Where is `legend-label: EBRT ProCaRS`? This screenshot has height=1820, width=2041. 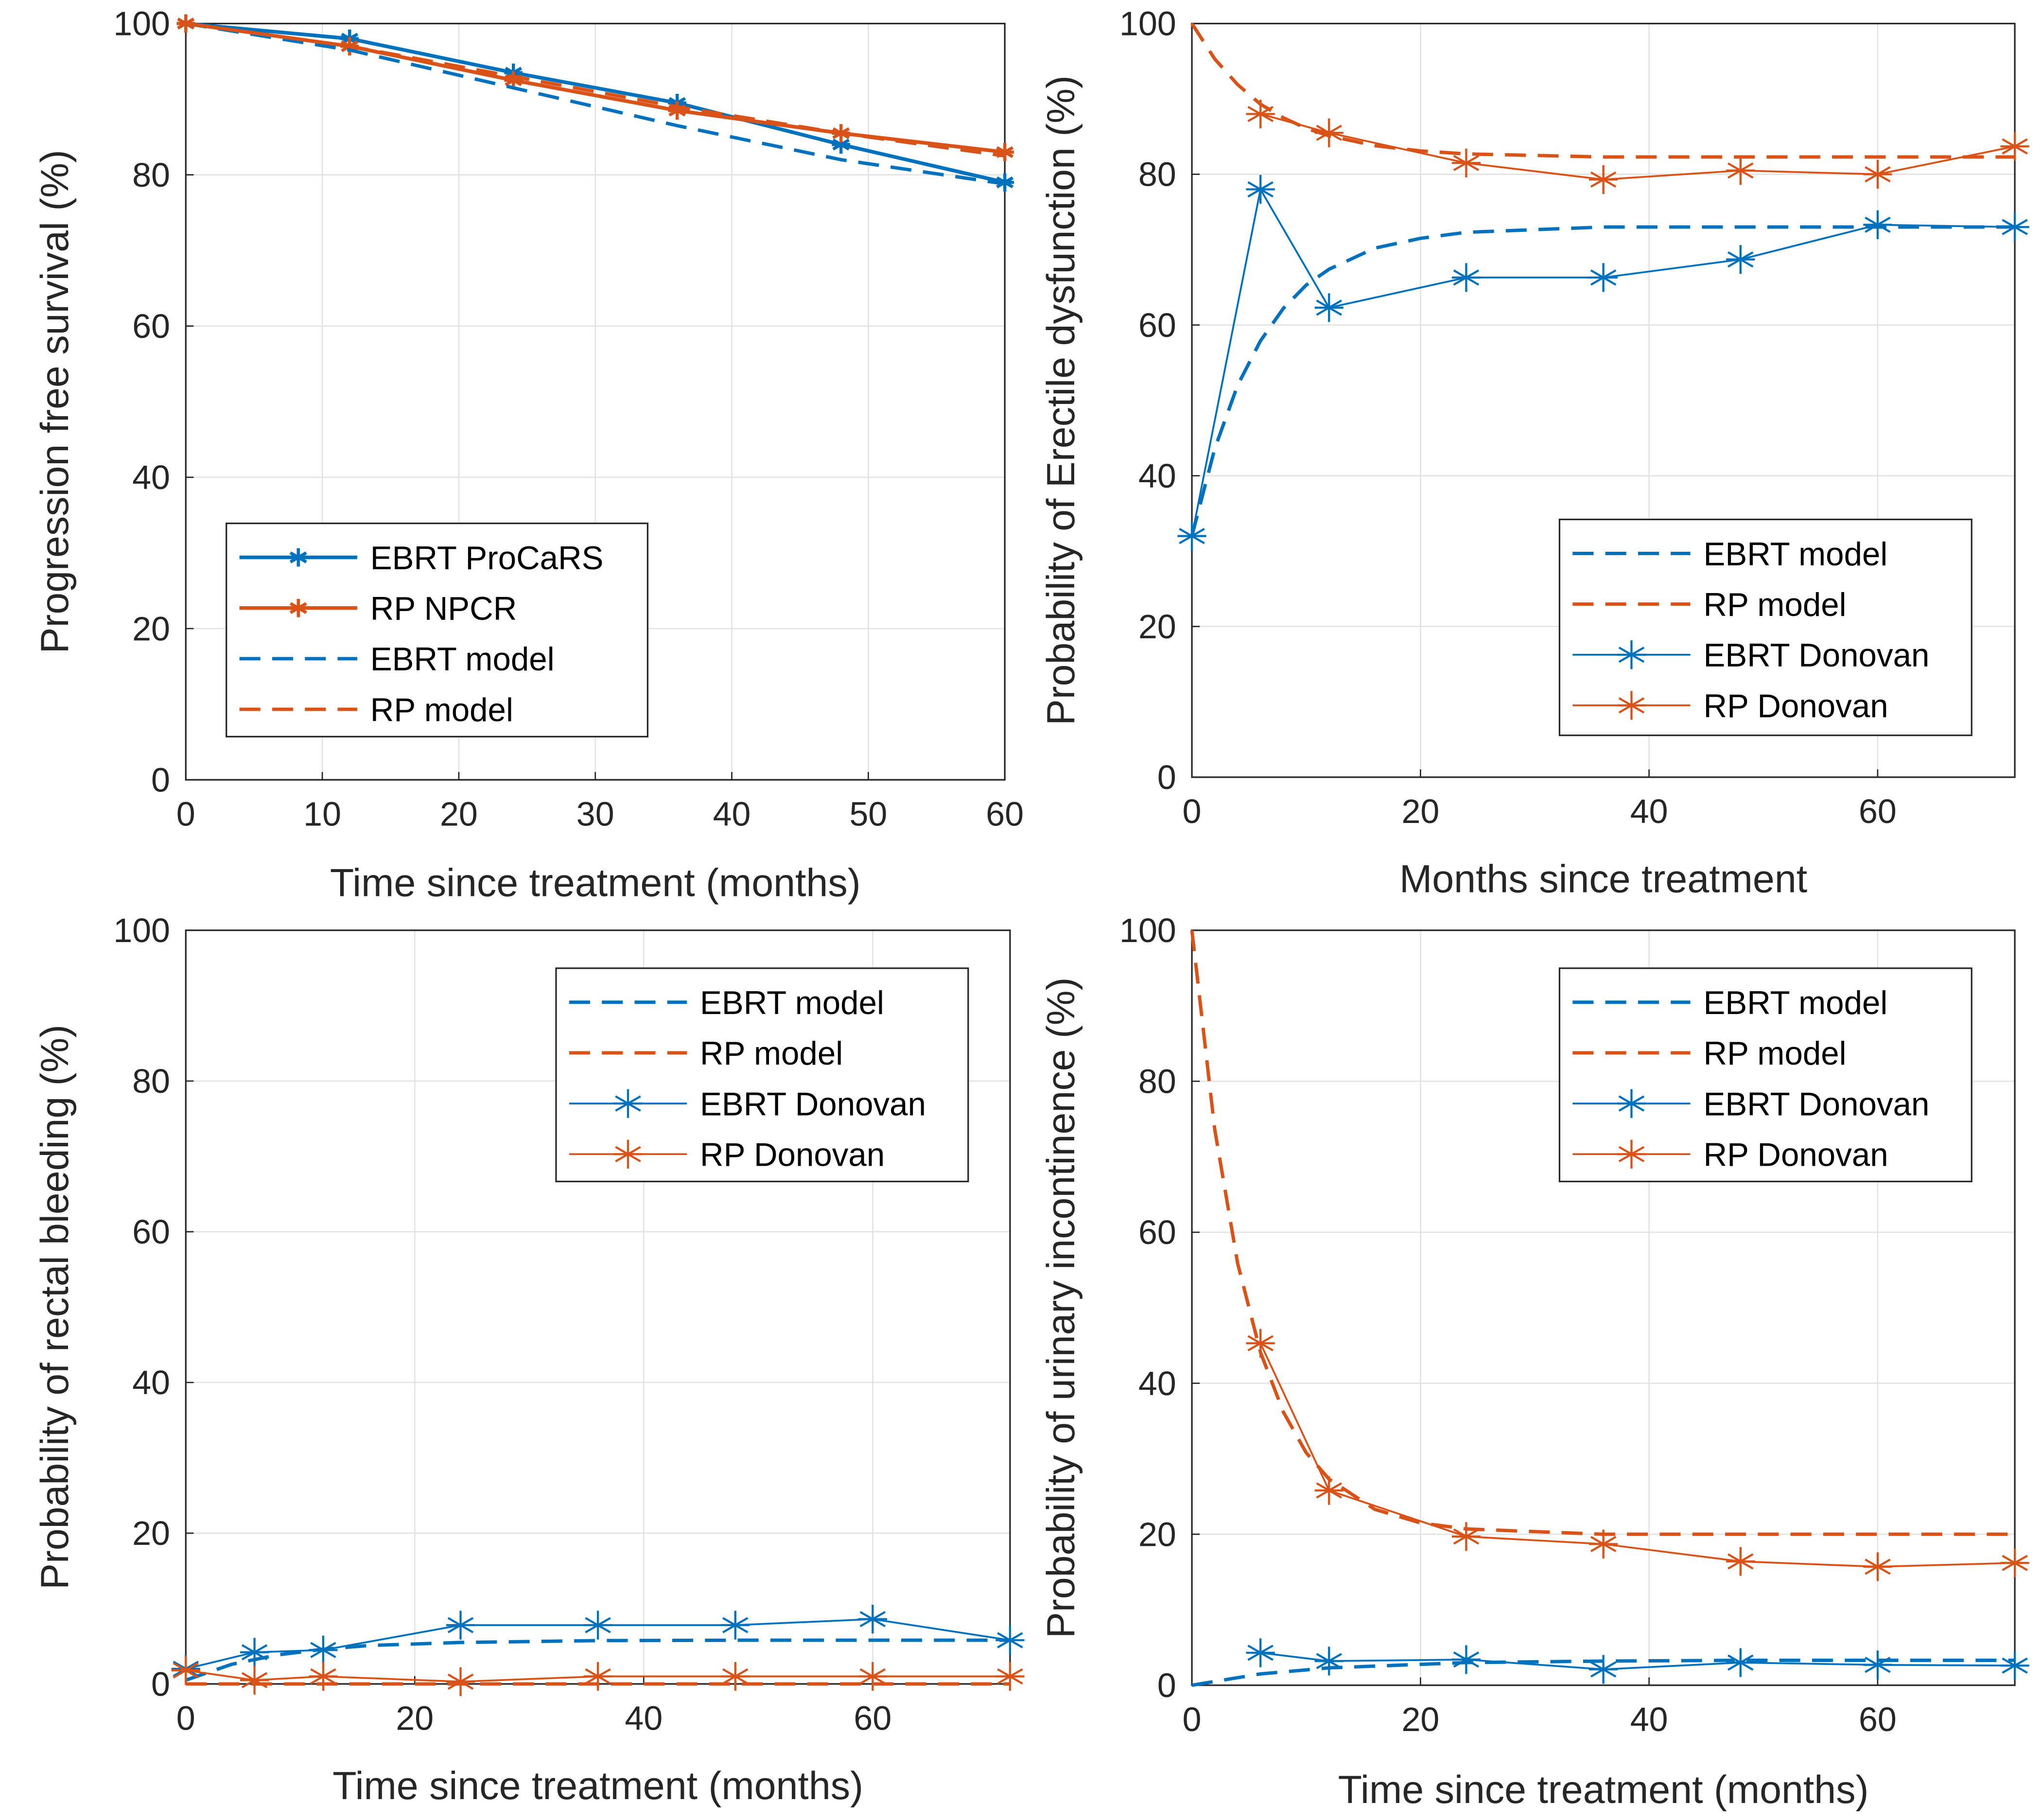 legend-label: EBRT ProCaRS is located at coordinates (487, 558).